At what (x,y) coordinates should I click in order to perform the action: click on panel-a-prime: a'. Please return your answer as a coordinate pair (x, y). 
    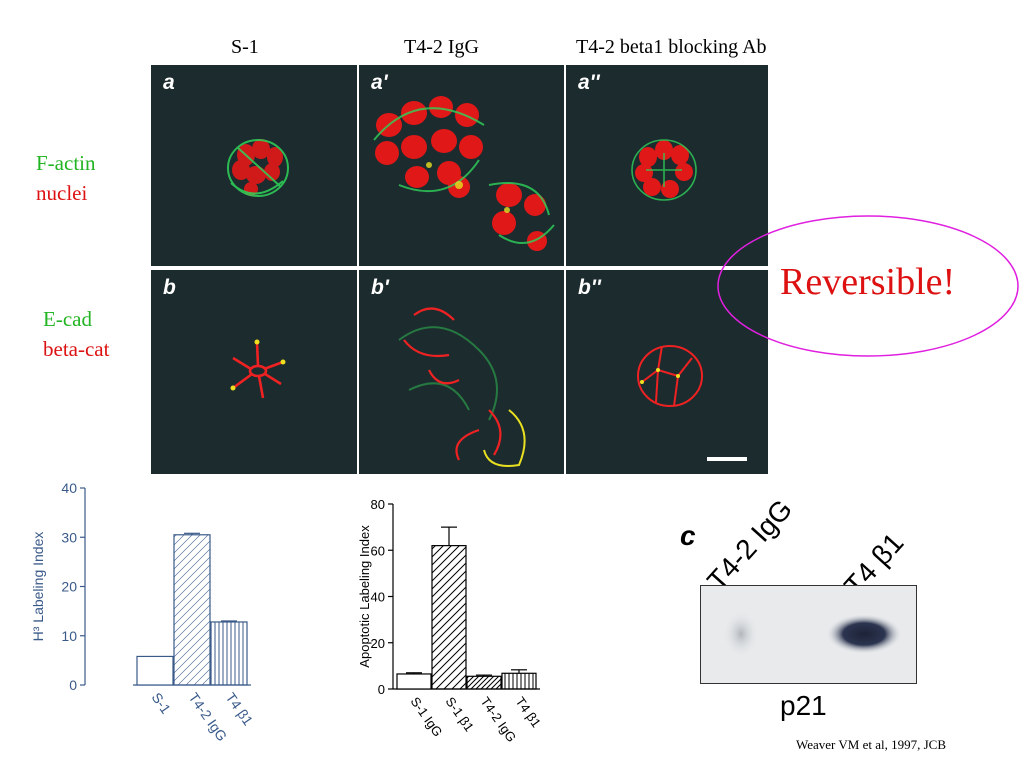
    Looking at the image, I should click on (461, 165).